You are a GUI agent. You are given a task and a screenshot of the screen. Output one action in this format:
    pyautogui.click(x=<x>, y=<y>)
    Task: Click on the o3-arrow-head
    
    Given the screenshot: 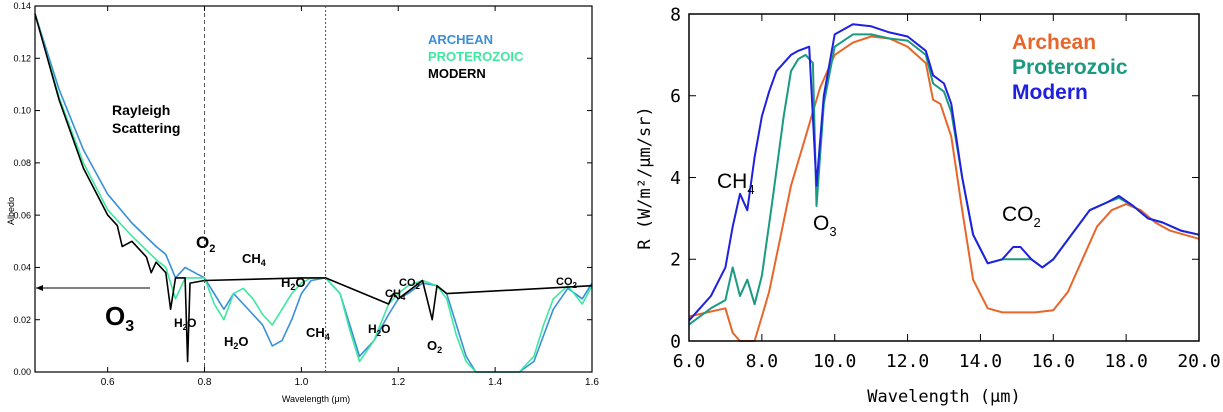 What is the action you would take?
    pyautogui.click(x=39, y=288)
    